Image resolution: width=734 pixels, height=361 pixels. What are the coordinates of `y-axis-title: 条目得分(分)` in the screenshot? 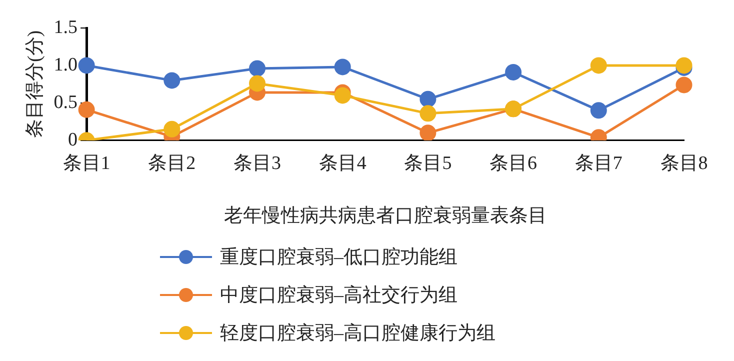 It's located at (35, 84).